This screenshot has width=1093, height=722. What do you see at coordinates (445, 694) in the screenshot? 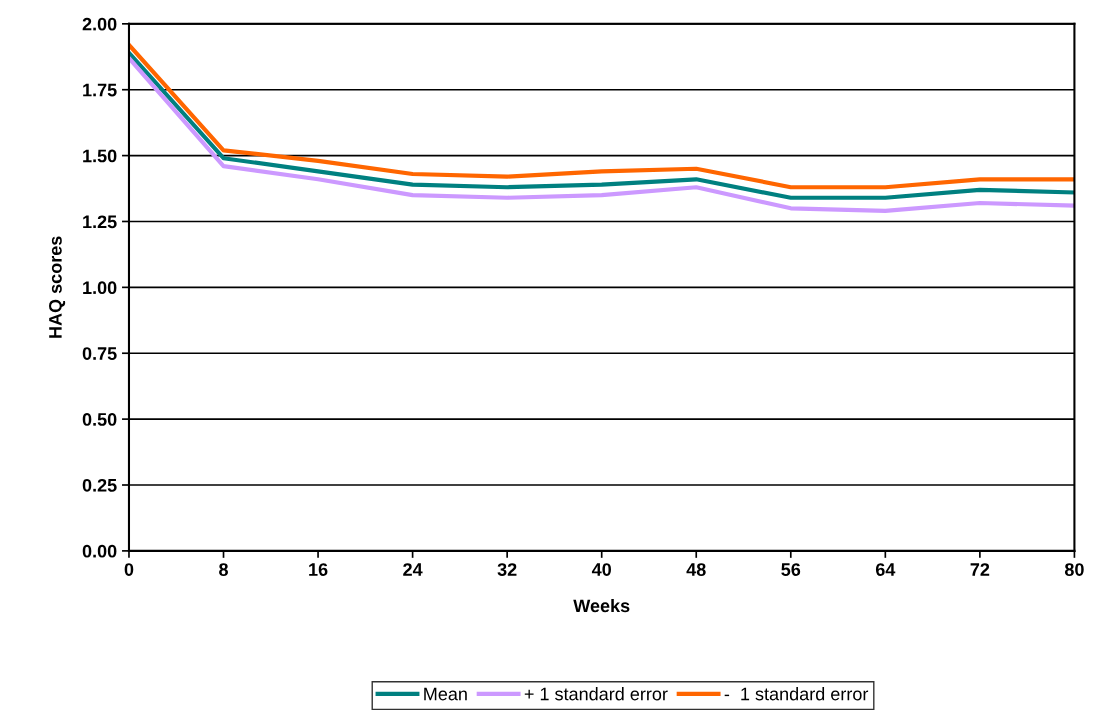
I see `legend-label: Mean` at bounding box center [445, 694].